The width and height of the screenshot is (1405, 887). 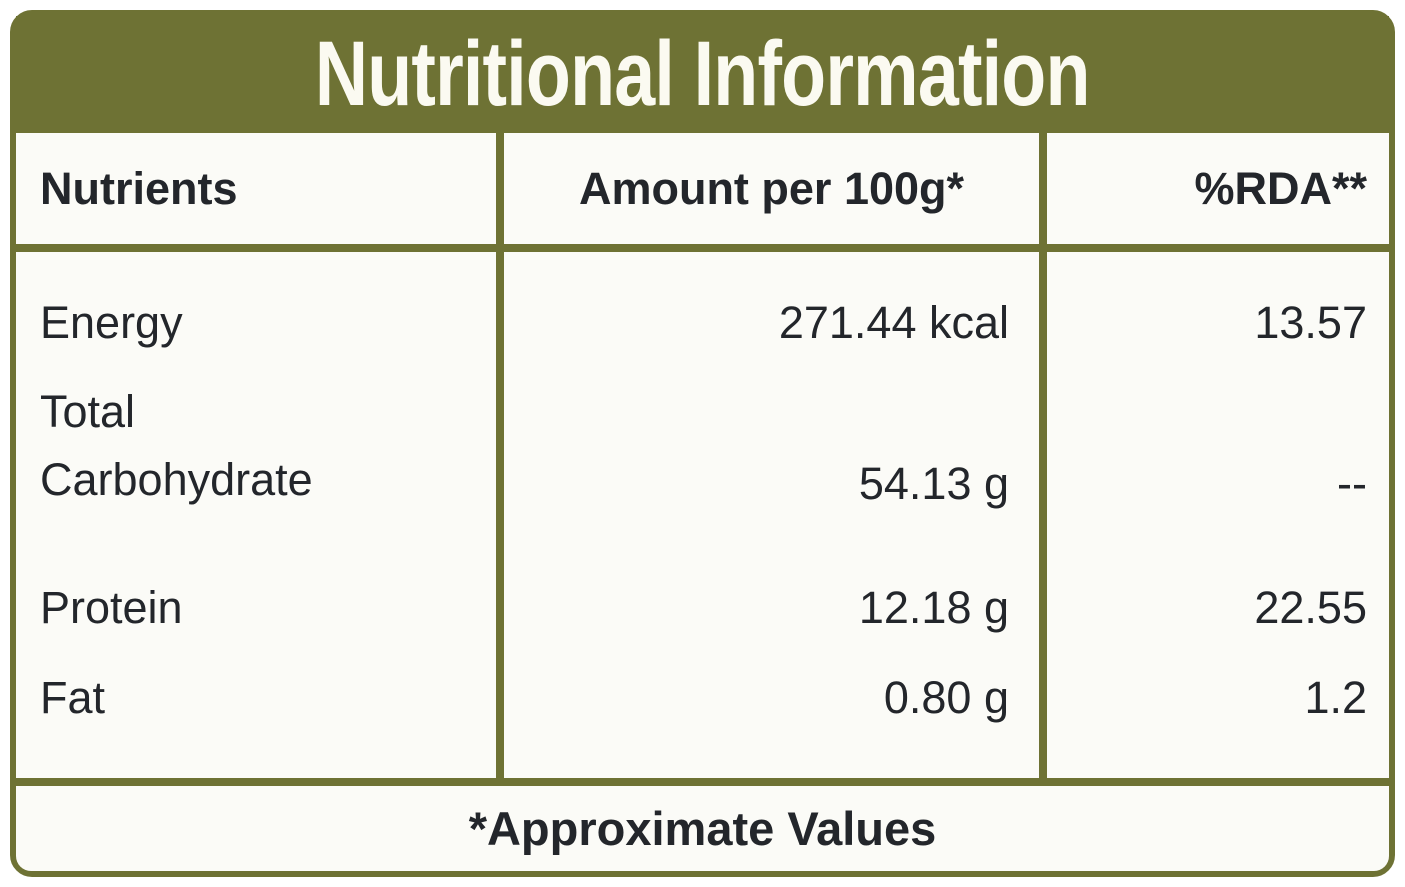 What do you see at coordinates (1310, 322) in the screenshot?
I see `rda-energy: 13.57` at bounding box center [1310, 322].